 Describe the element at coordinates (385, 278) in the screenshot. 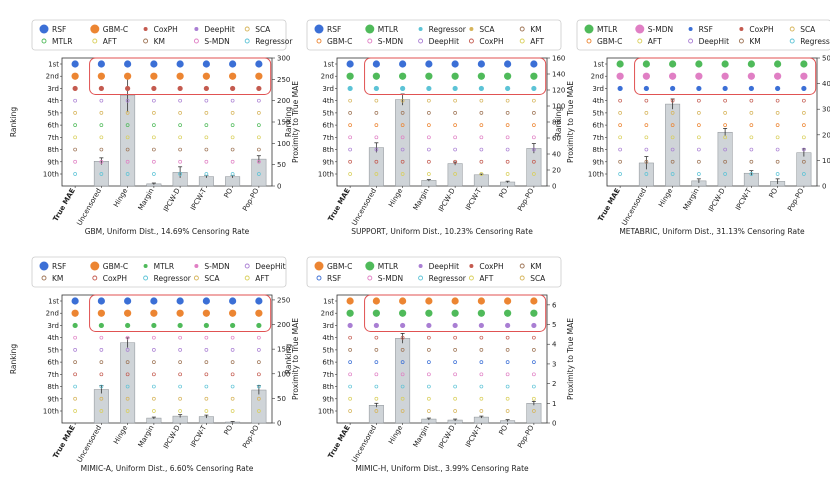

I see `legend-item: S-MDN` at that location.